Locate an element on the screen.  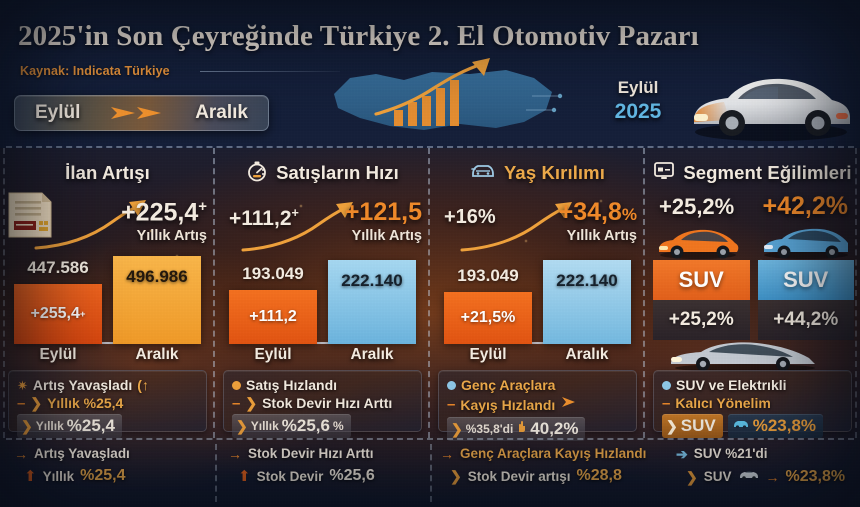
growth-value: +121,5 is located at coordinates (383, 212).